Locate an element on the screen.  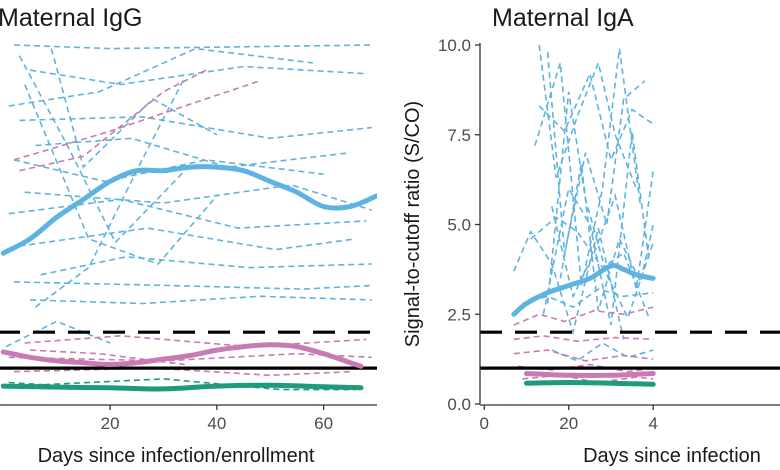
x-ticks-igg: 20 40 60 is located at coordinates (217, 419).